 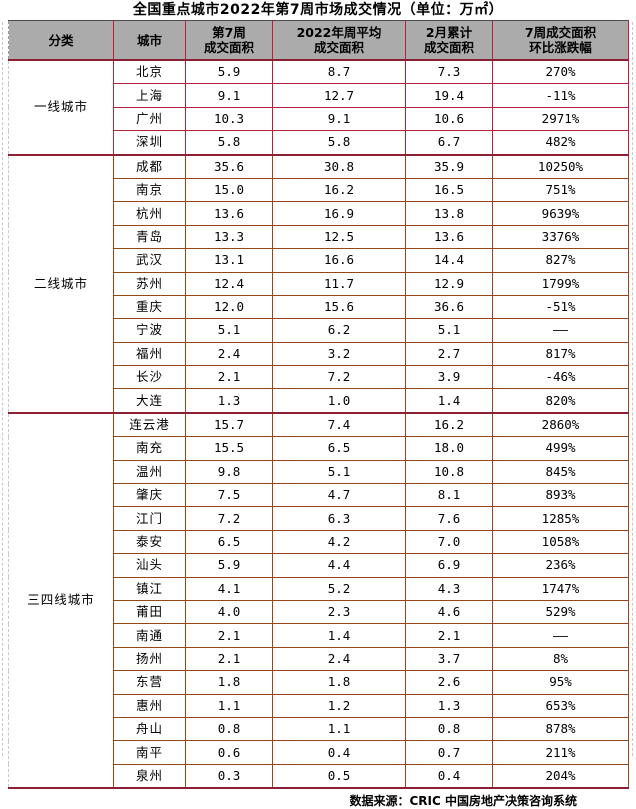 What do you see at coordinates (61, 107) in the screenshot?
I see `category-cell: 一线城市` at bounding box center [61, 107].